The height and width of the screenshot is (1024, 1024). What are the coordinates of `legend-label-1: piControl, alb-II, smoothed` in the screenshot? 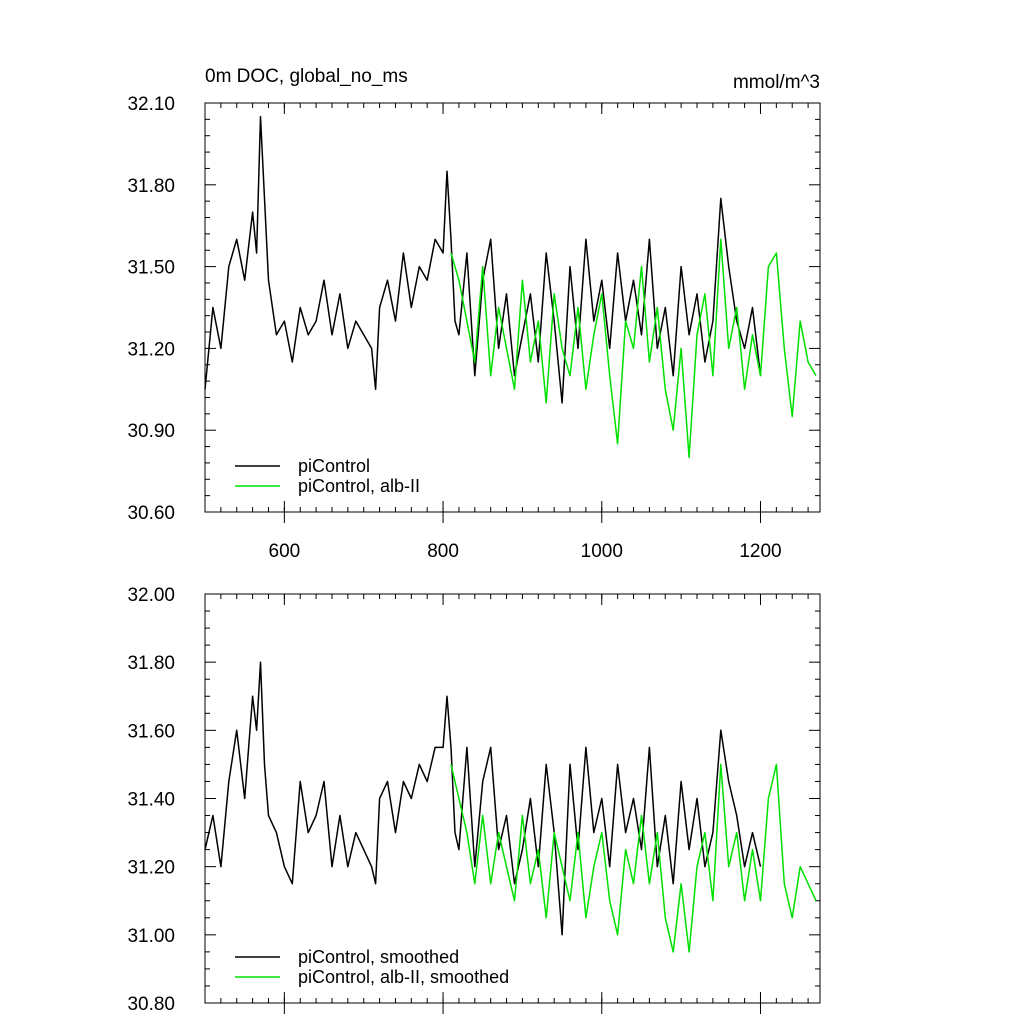 It's located at (403, 977).